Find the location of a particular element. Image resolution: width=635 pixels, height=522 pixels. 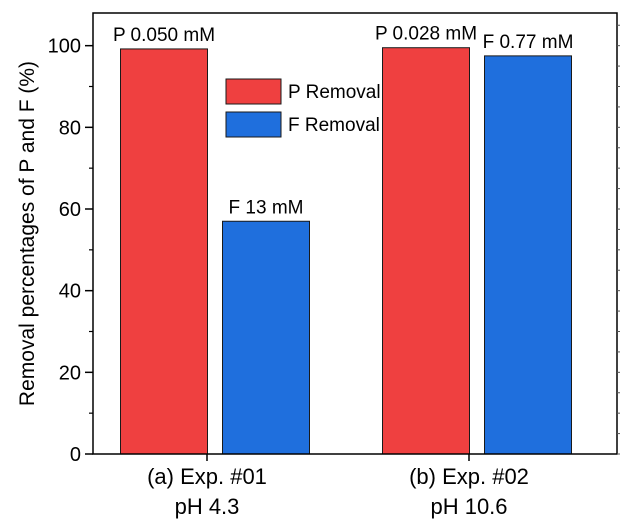

y-axis-label: Removal percentages of P and F (%) is located at coordinates (27, 233).